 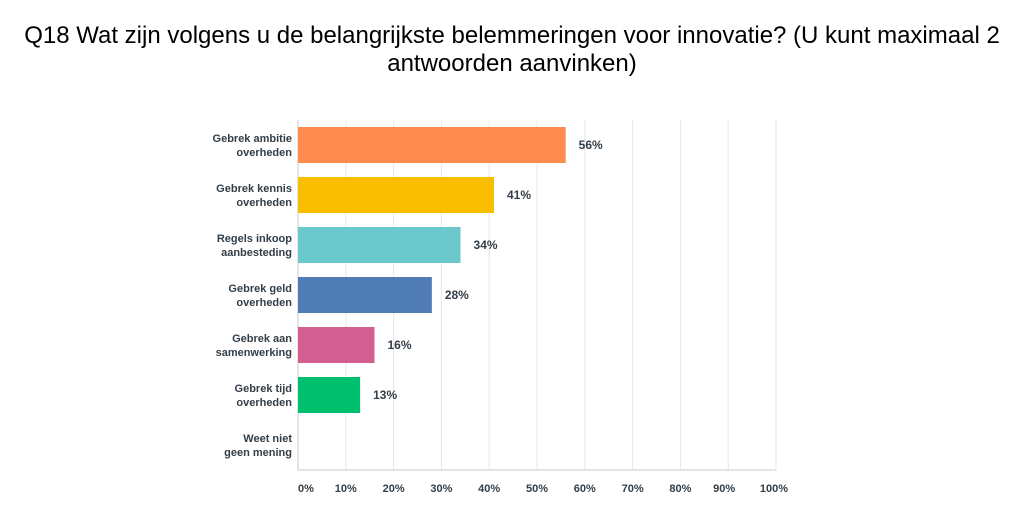 What do you see at coordinates (537, 489) in the screenshot?
I see `x-tick-label: 50%` at bounding box center [537, 489].